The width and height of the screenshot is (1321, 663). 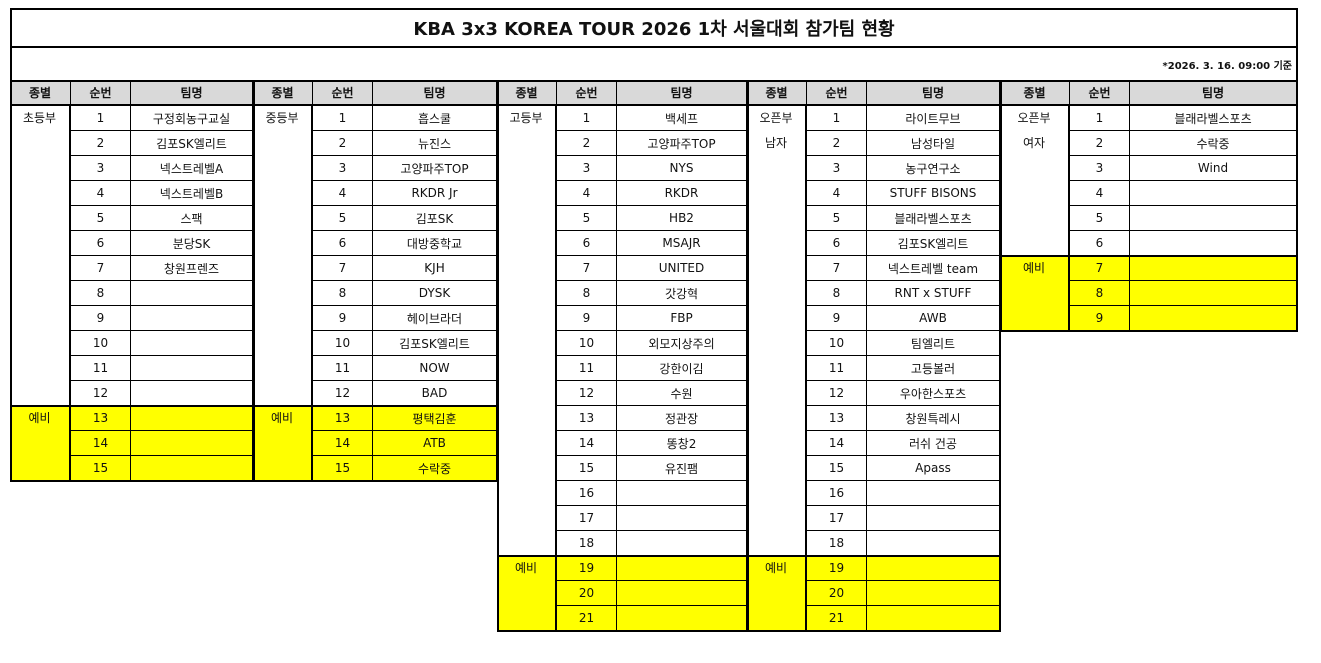 What do you see at coordinates (101, 318) in the screenshot?
I see `team-number: 9` at bounding box center [101, 318].